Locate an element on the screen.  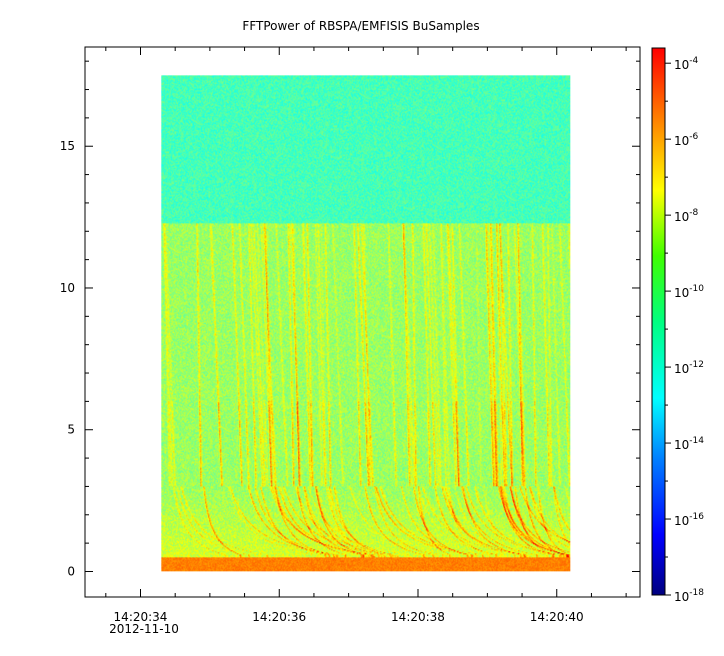
x-tick-label: 14:20:34 is located at coordinates (141, 617).